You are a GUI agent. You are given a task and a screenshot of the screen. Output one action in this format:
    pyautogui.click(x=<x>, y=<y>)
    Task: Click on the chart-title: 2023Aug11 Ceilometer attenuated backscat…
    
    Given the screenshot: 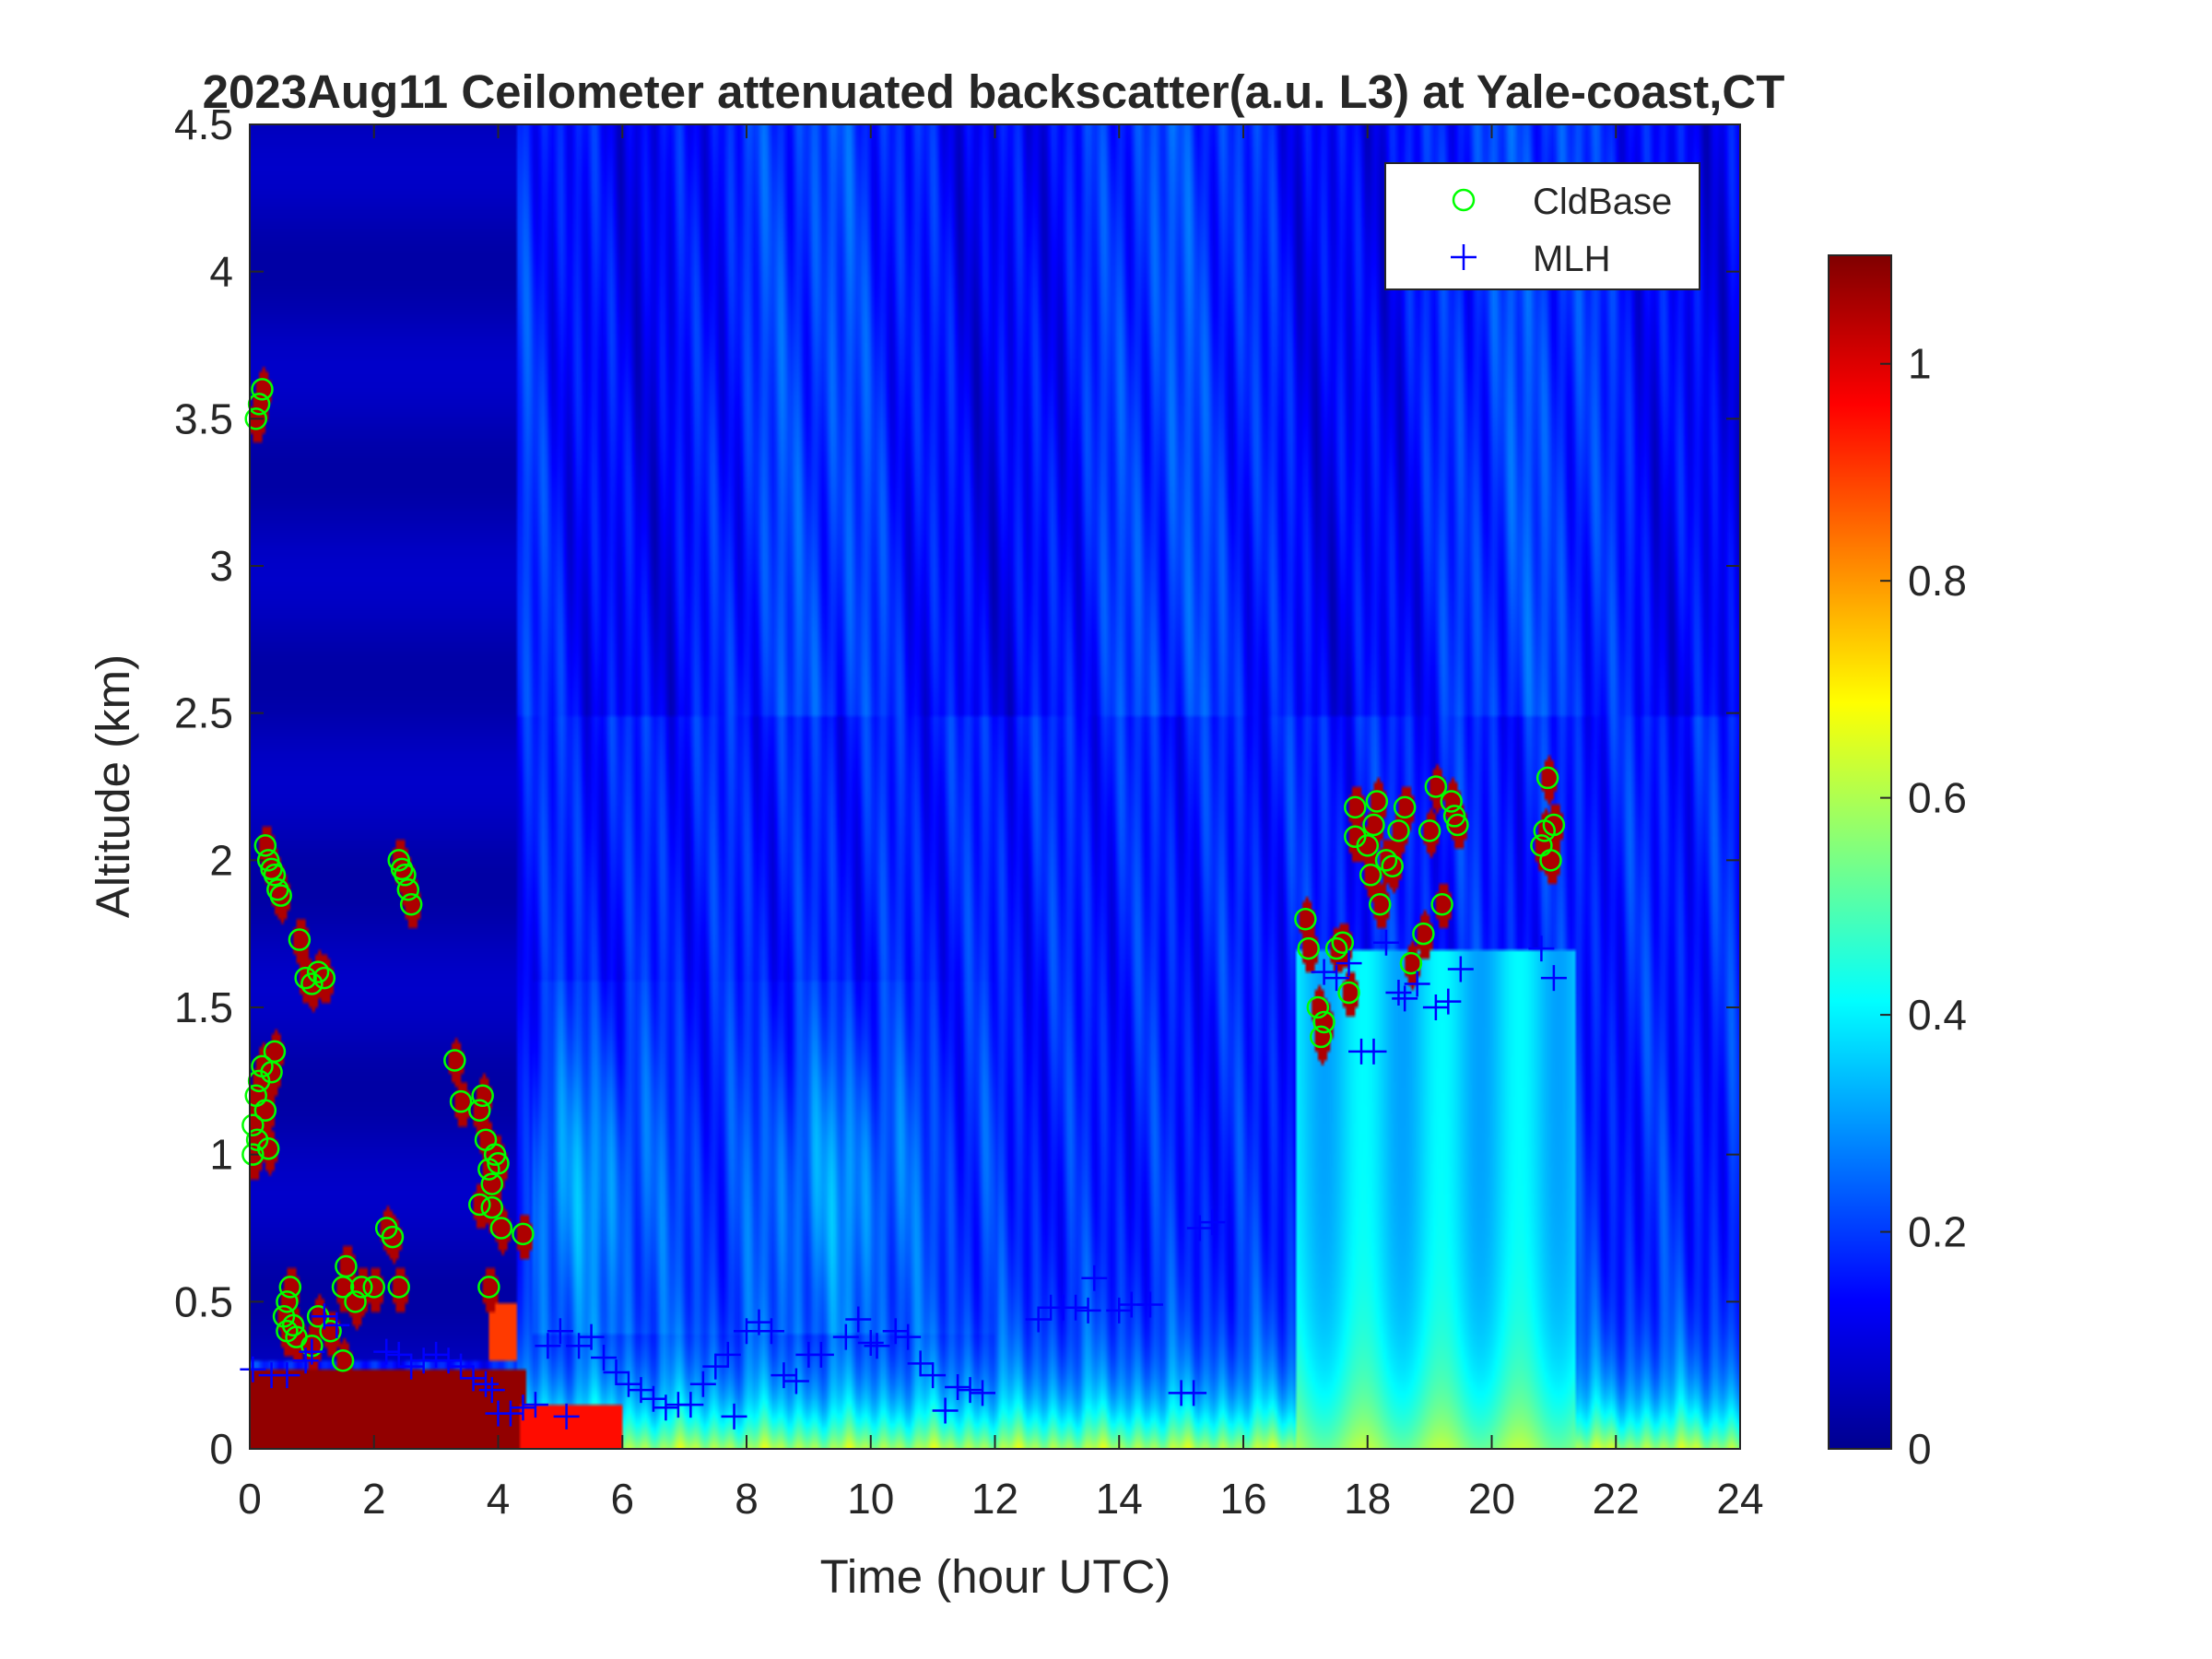 What is the action you would take?
    pyautogui.click(x=994, y=91)
    